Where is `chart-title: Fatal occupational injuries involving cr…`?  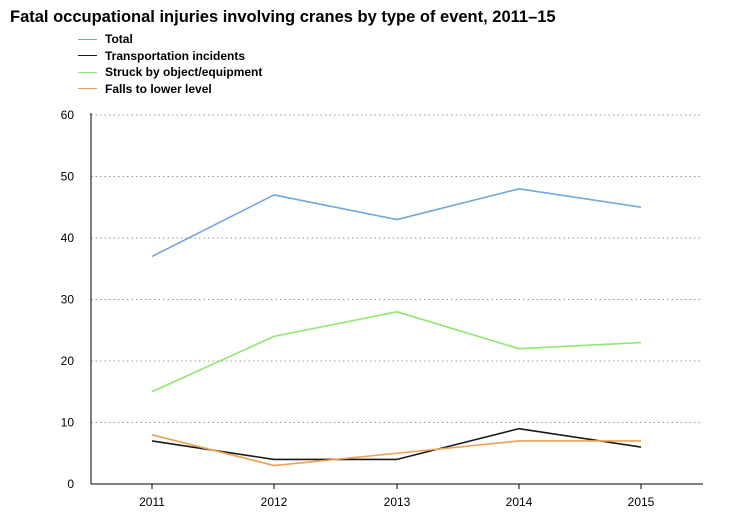 chart-title: Fatal occupational injuries involving cr… is located at coordinates (283, 17).